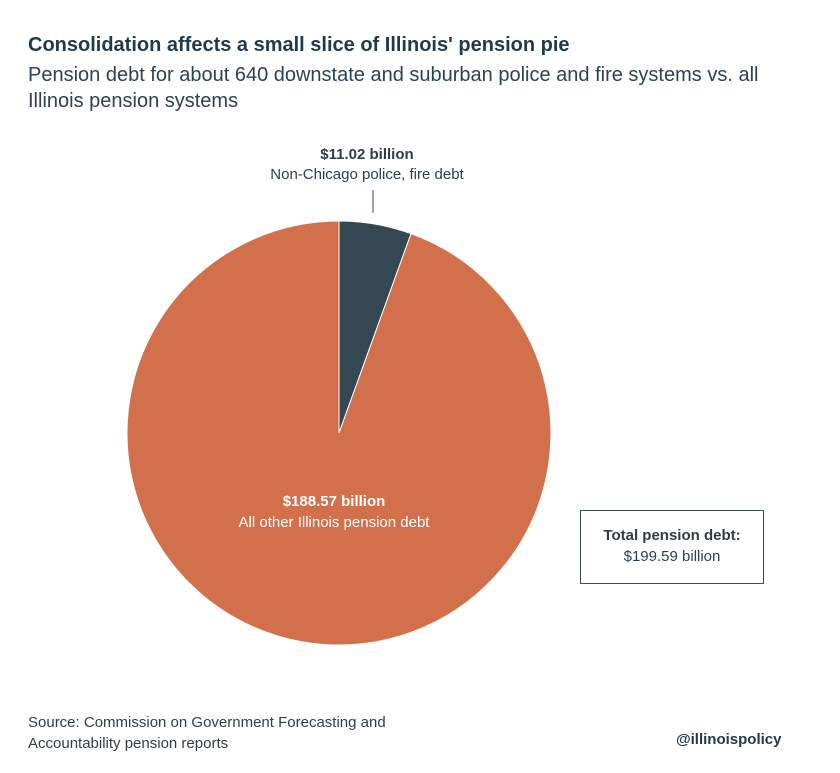 This screenshot has width=840, height=773. I want to click on total-label: Total pension debt:, so click(672, 535).